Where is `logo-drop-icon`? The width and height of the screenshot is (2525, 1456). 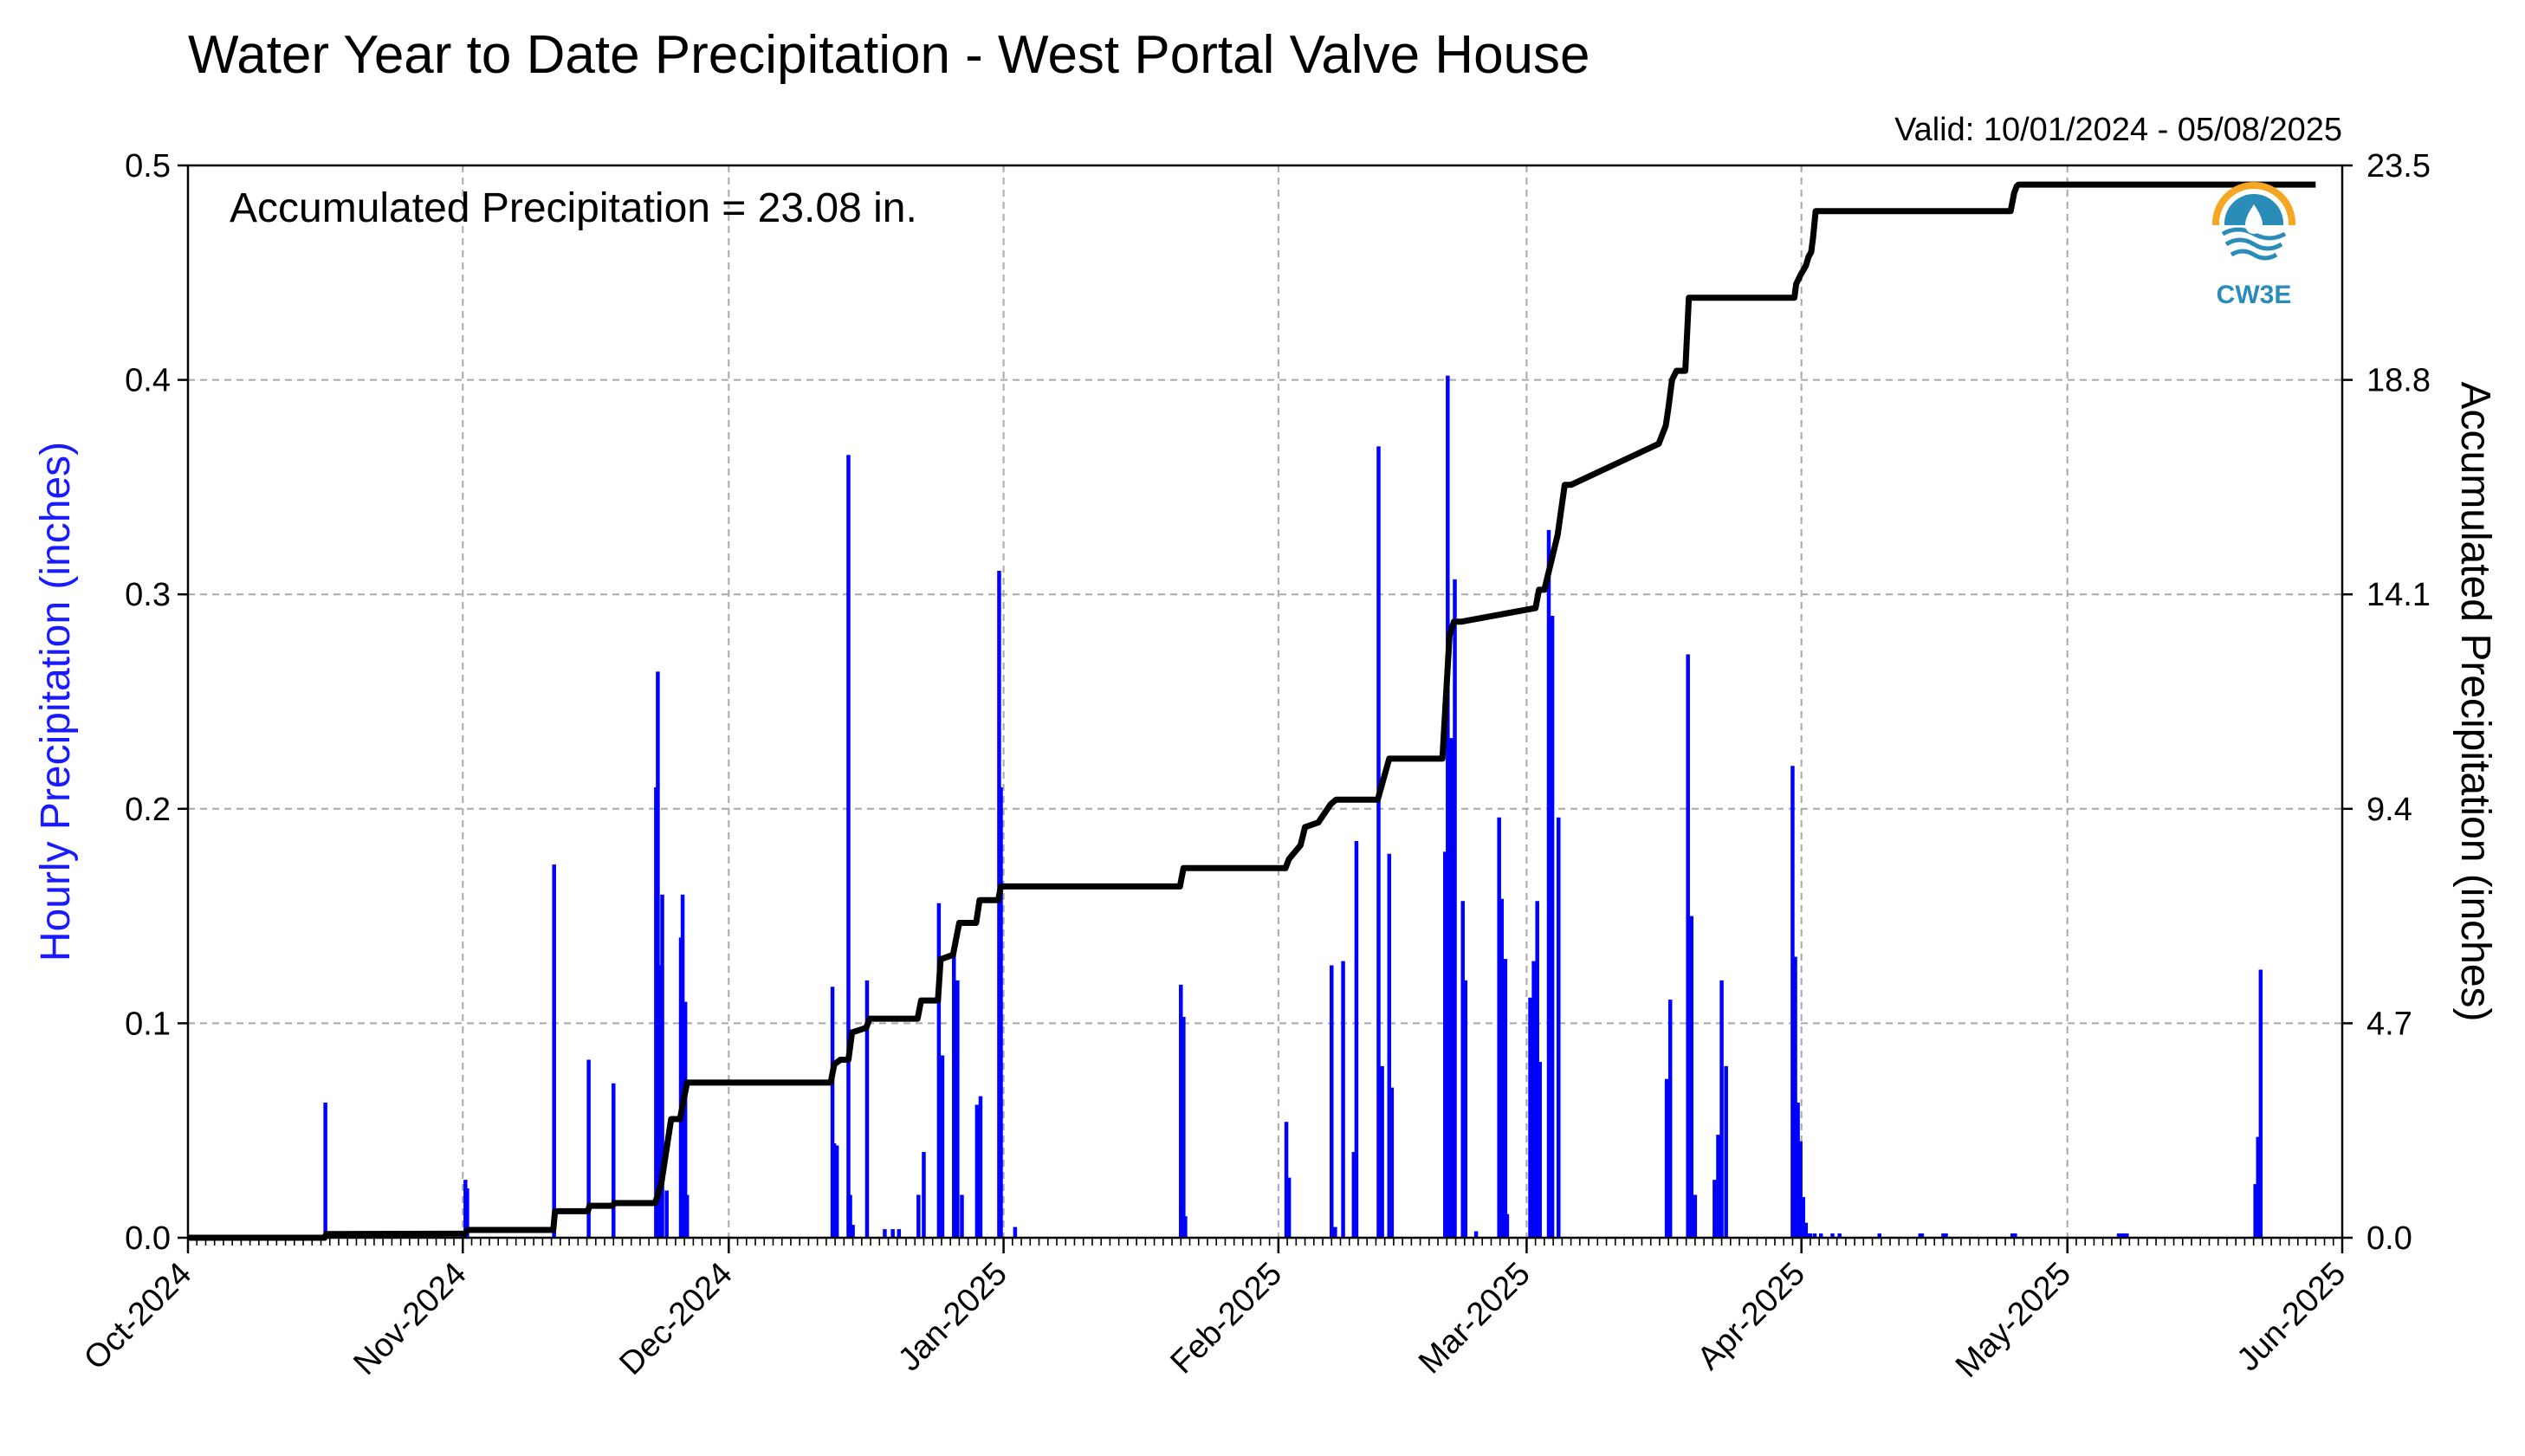
logo-drop-icon is located at coordinates (2254, 219).